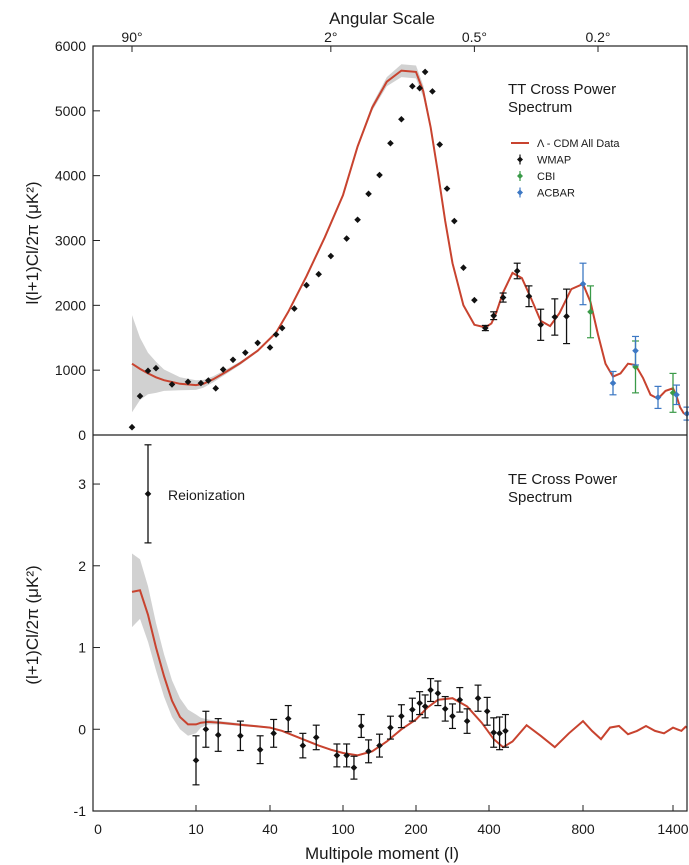  What do you see at coordinates (672, 829) in the screenshot?
I see `x-tick-label: 1400` at bounding box center [672, 829].